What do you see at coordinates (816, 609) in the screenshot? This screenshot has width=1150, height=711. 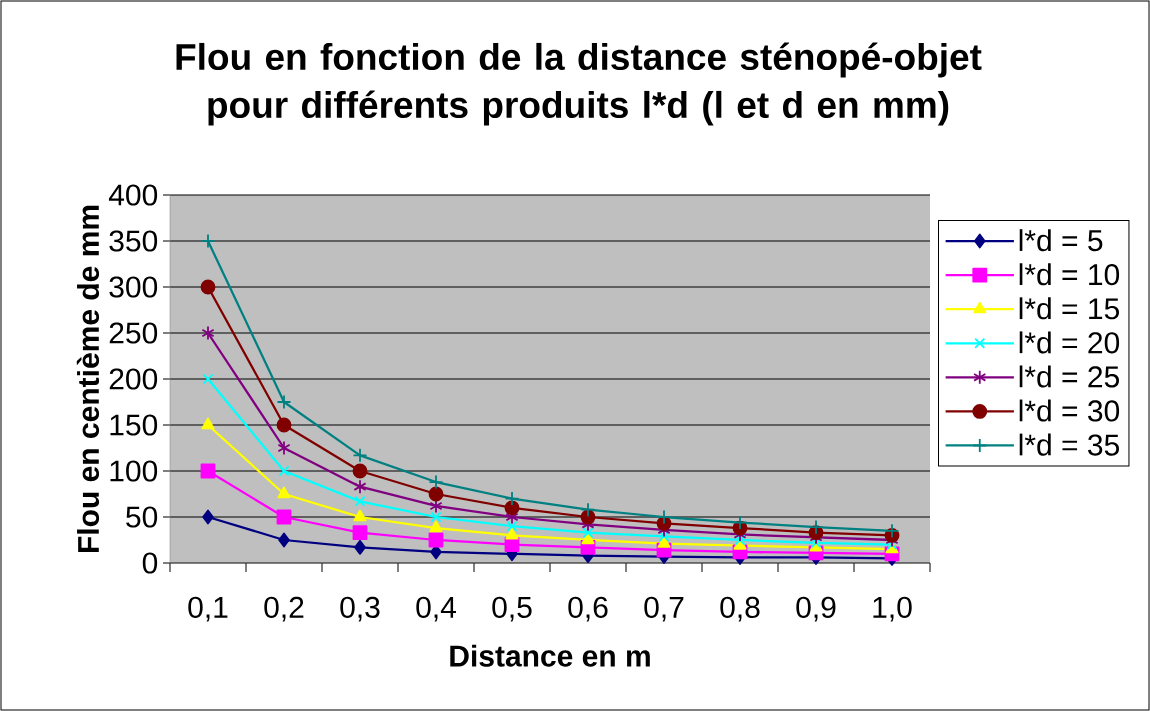 I see `x-tick-label: 0,9` at bounding box center [816, 609].